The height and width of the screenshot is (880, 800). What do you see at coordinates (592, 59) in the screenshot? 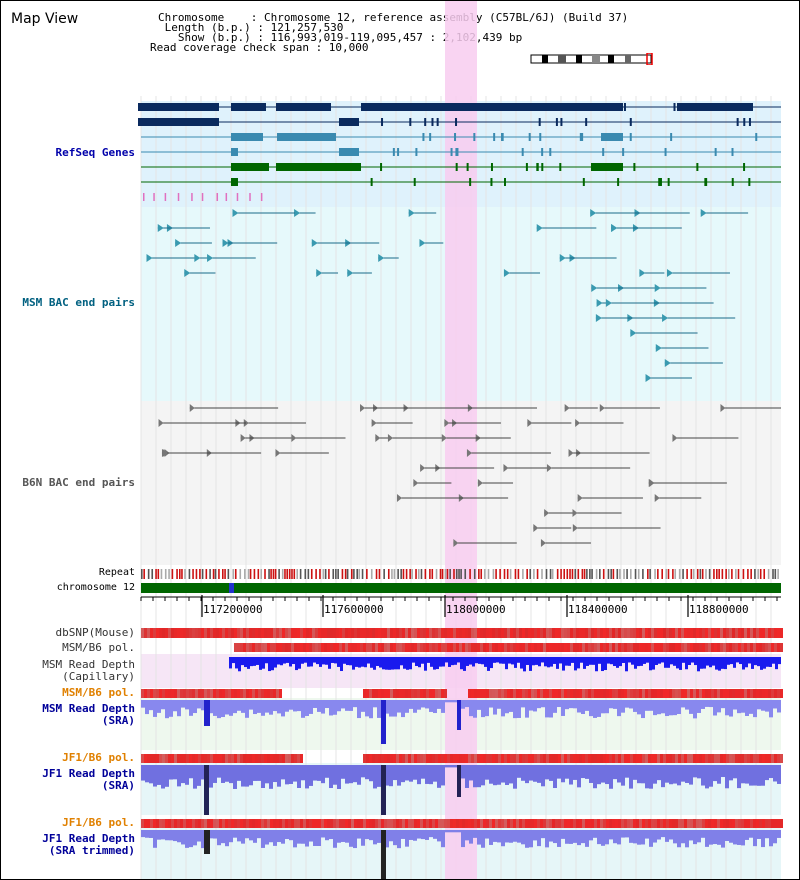
I see `chromosome-ideogram` at bounding box center [592, 59].